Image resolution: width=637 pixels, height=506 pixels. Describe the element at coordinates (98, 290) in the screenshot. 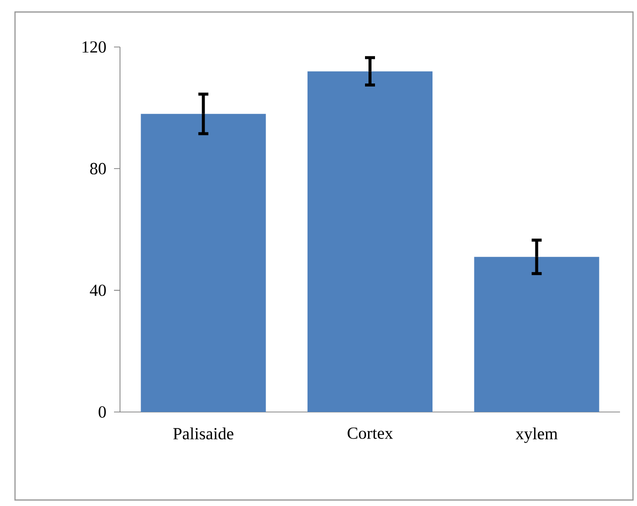

I see `y-tick-label: 40` at that location.